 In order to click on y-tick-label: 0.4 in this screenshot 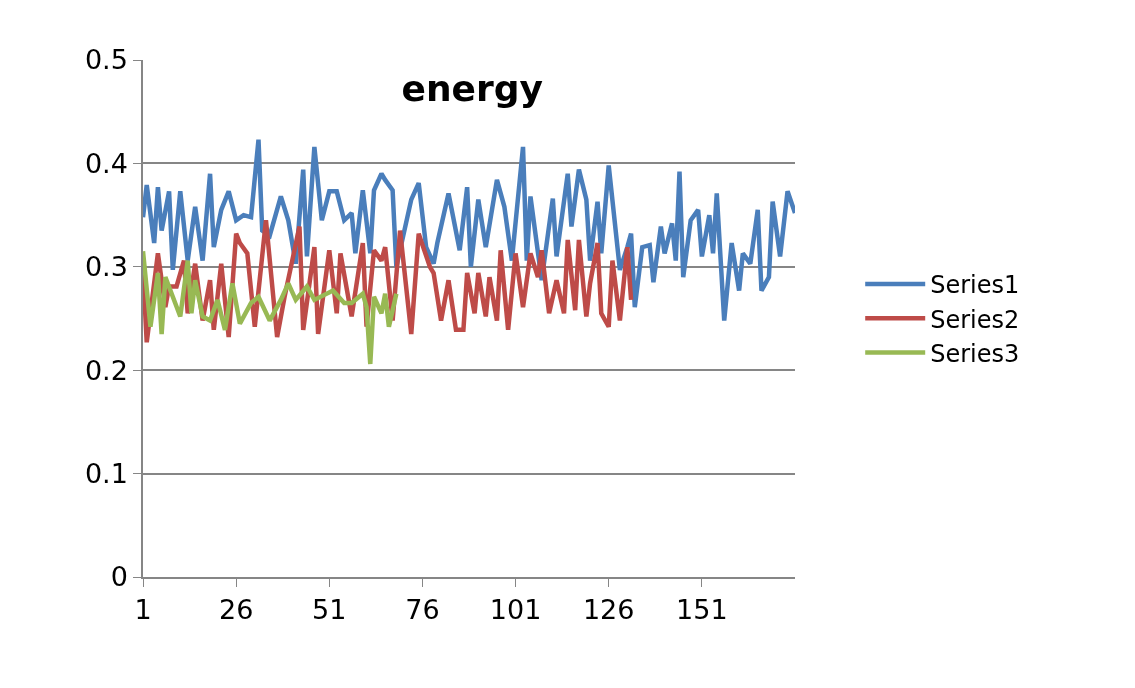, I will do `click(106, 163)`.